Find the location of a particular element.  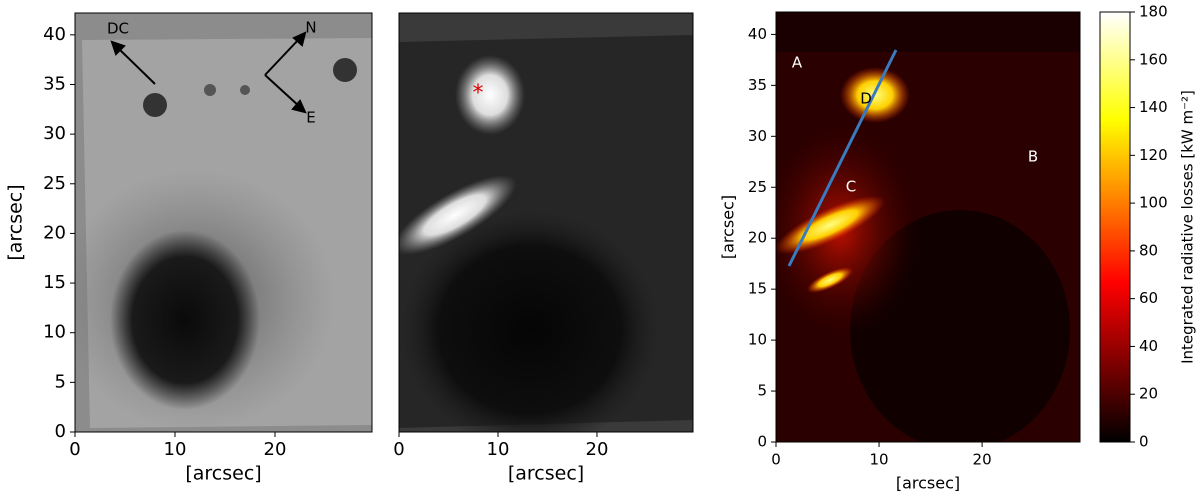

cut-line is located at coordinates (842, 158).